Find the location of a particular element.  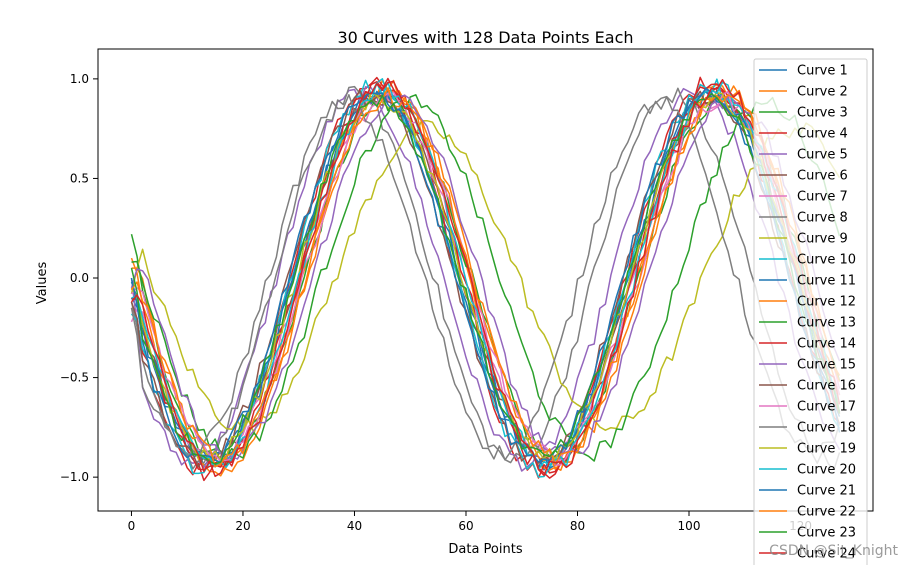

y-tick-label: 0.0 is located at coordinates (79, 278).